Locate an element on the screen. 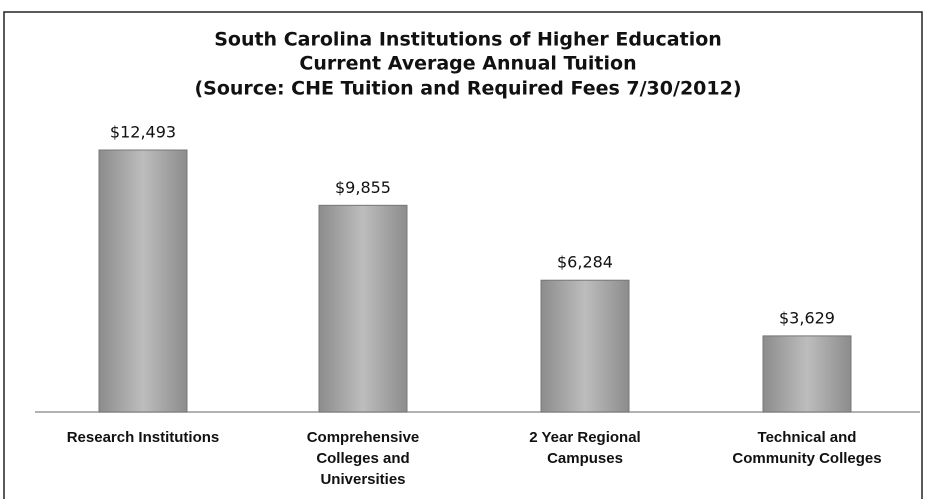 The width and height of the screenshot is (930, 499). chart-subtitle: Current Average Annual Tuition is located at coordinates (467, 64).